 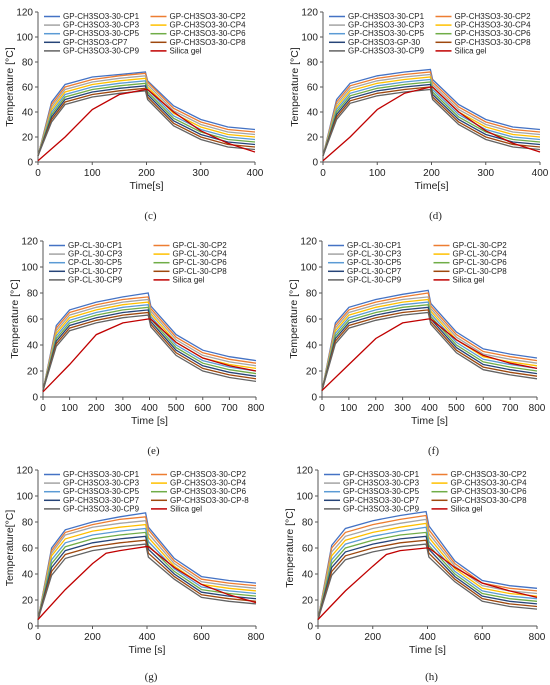 I want to click on legend-label: GP-CH3SO3-30-CP8, so click(x=208, y=42).